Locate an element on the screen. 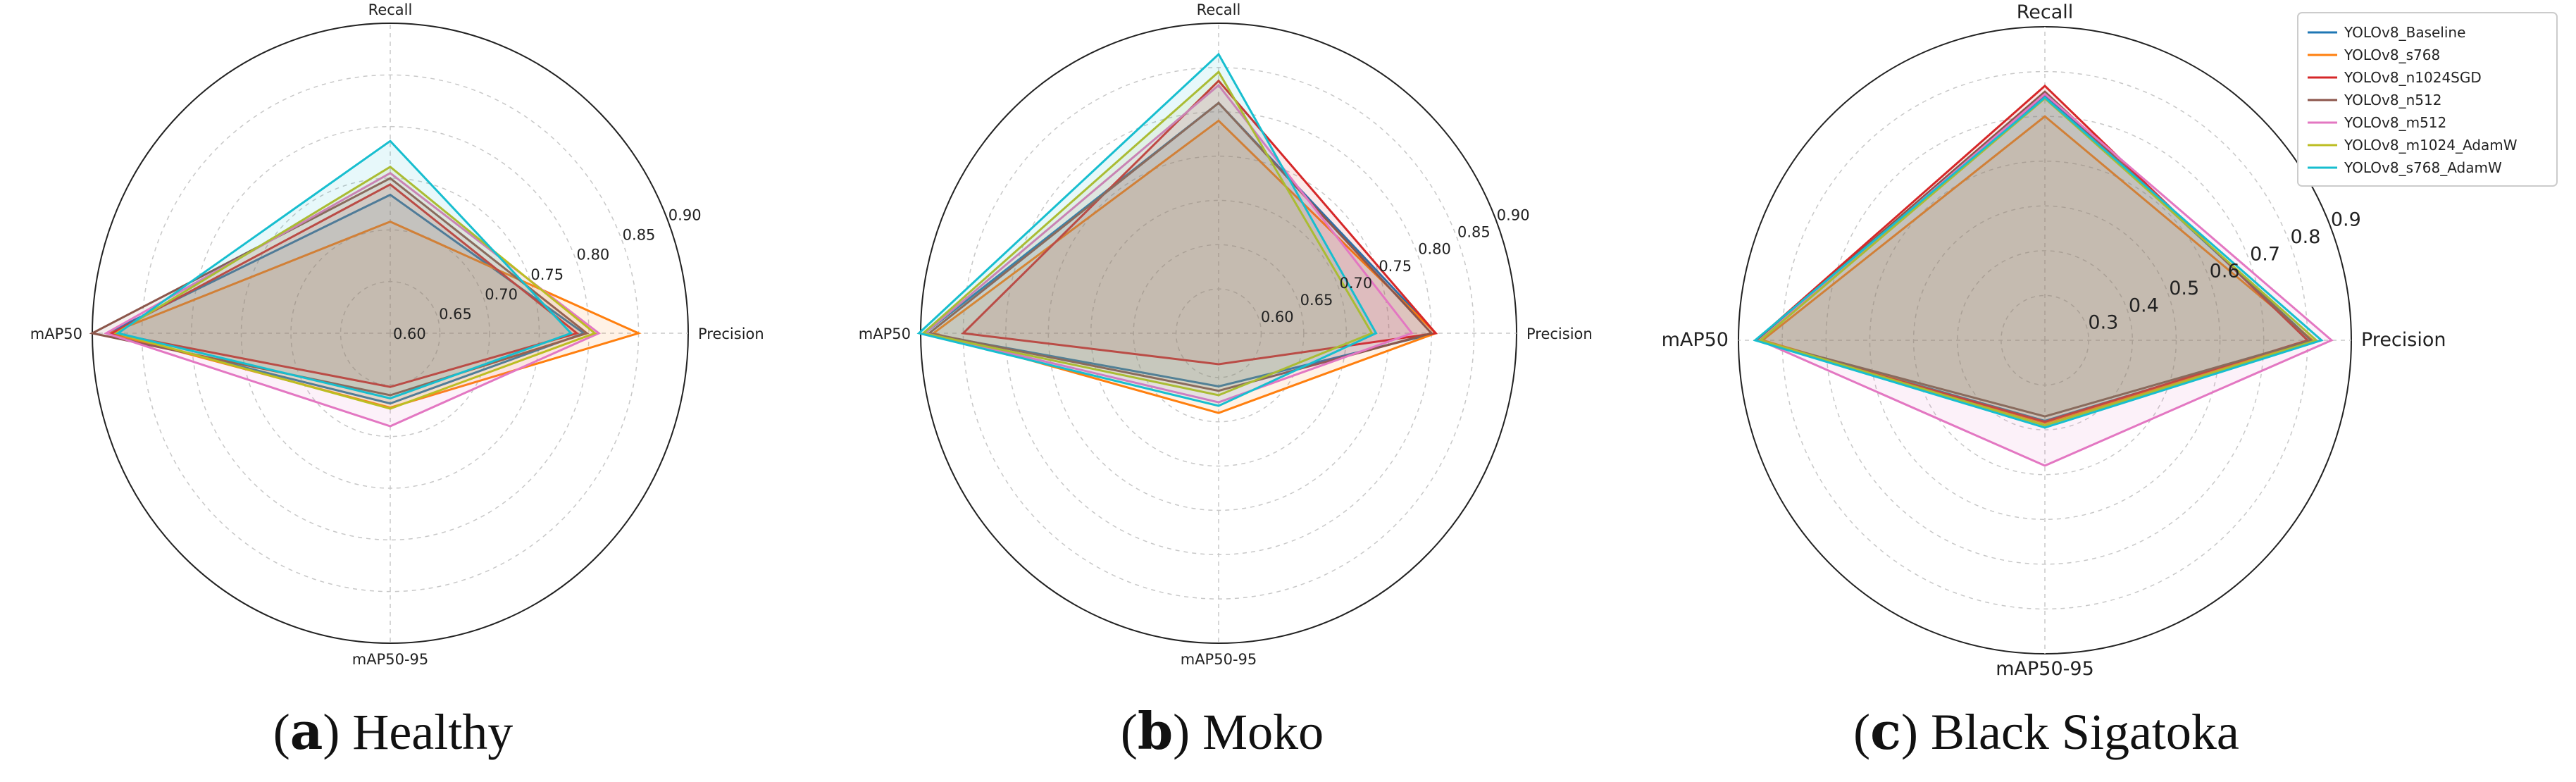 The width and height of the screenshot is (2576, 782). radial-tick-label: 0.6 is located at coordinates (2225, 272).